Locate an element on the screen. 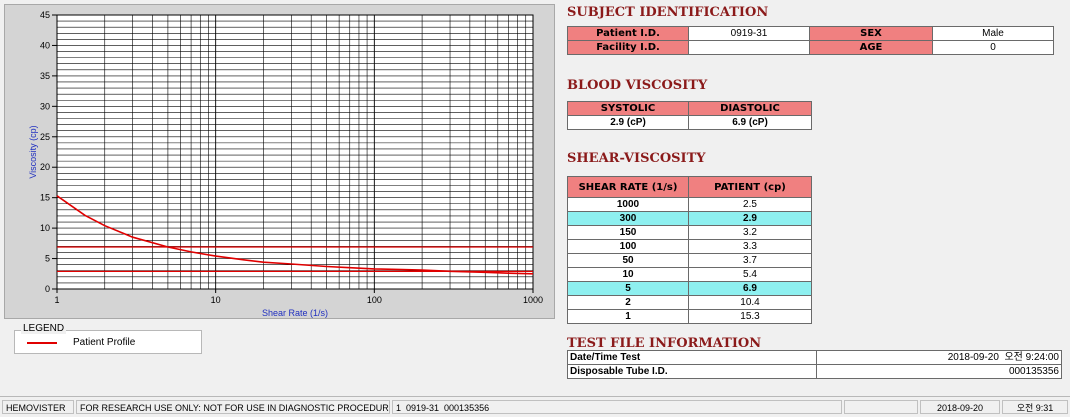 The width and height of the screenshot is (1070, 417). shear-rate-cell: 150 is located at coordinates (628, 232).